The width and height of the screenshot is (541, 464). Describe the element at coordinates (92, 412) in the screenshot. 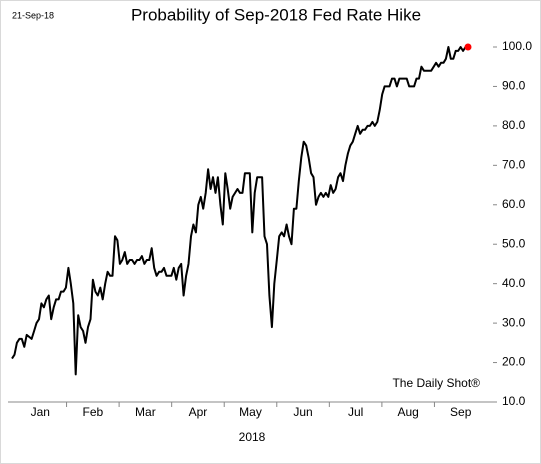

I see `x-tick-label: Feb` at that location.